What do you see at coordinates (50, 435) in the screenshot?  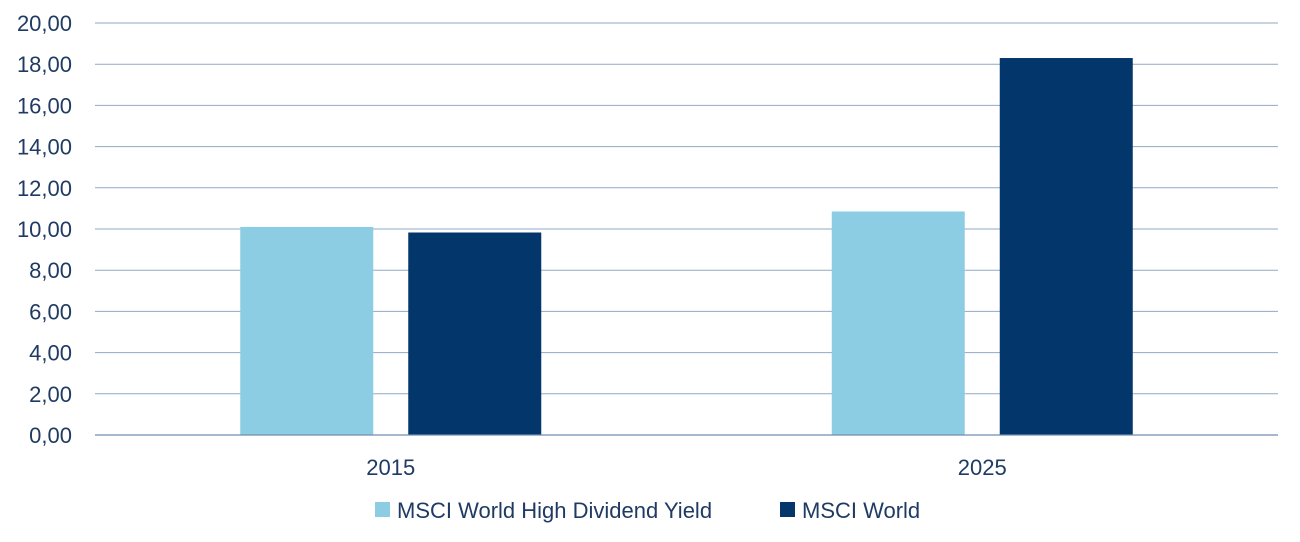 I see `y-tick-label: 0,00` at bounding box center [50, 435].